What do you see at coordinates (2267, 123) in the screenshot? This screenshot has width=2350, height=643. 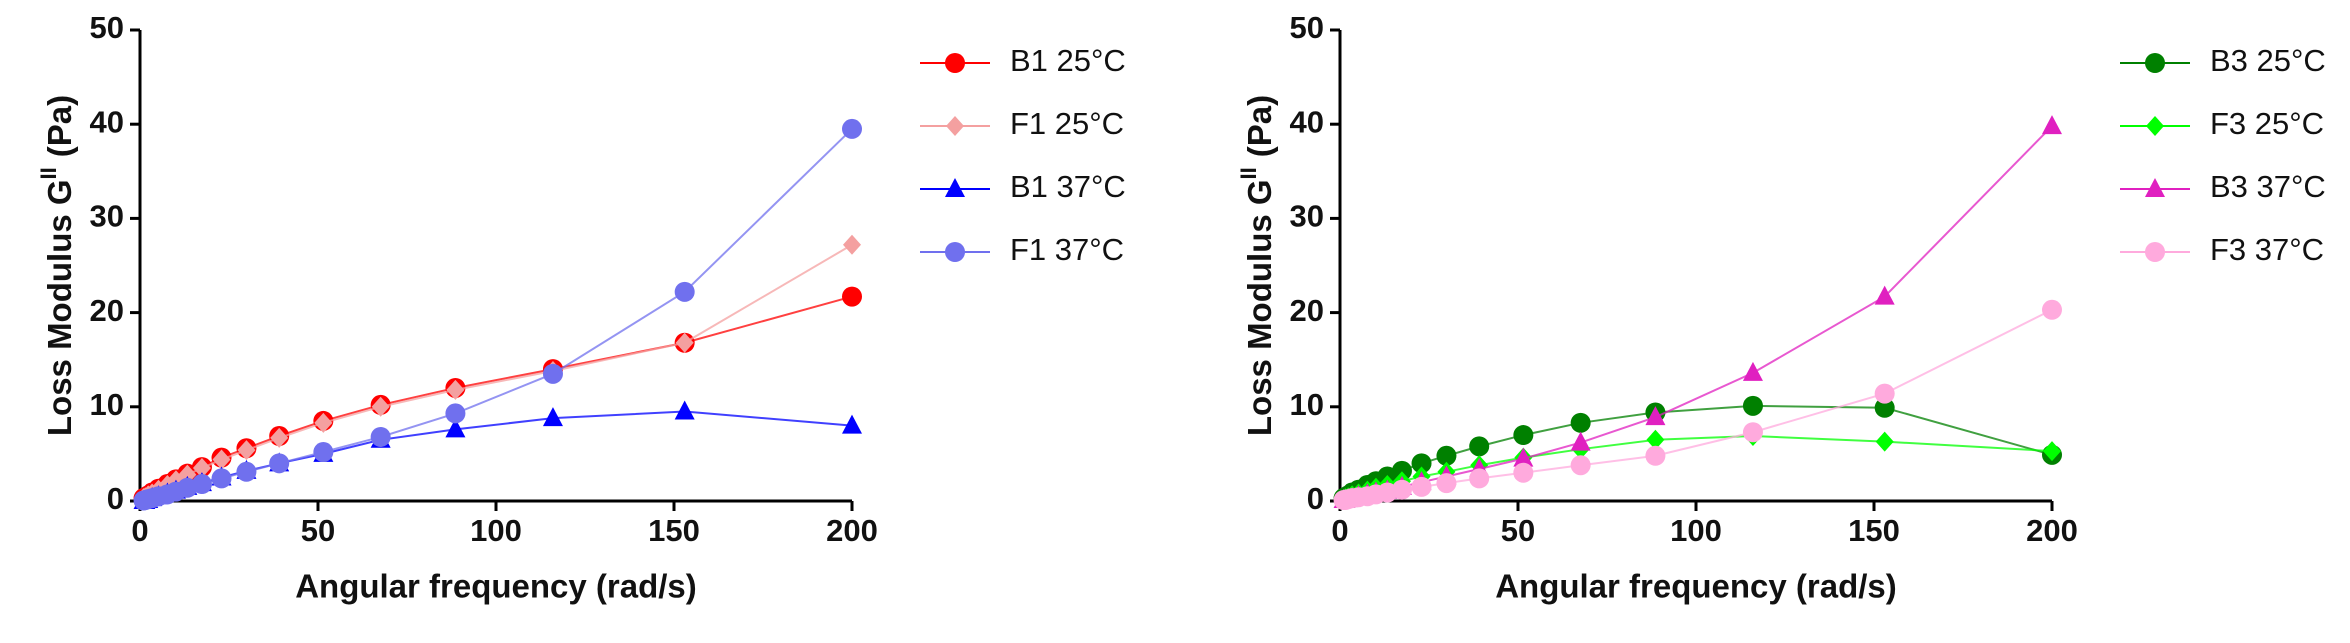 I see `legend-label: F3 25°C` at bounding box center [2267, 123].